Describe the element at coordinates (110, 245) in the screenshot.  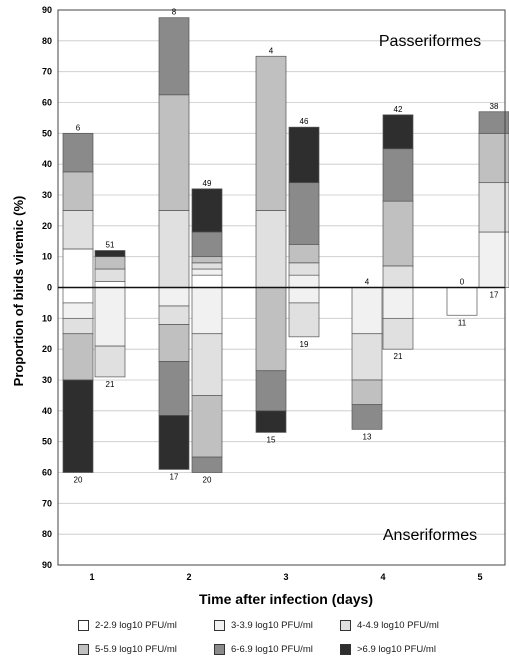
I see `sample-size-top: 51` at that location.